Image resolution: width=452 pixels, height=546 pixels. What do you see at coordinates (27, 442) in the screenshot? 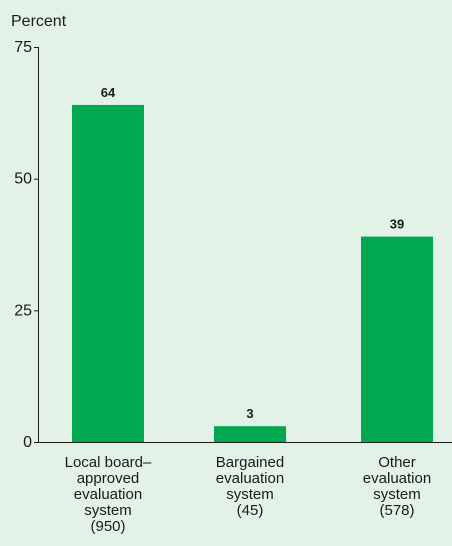
I see `y-tick-label: 0` at bounding box center [27, 442].